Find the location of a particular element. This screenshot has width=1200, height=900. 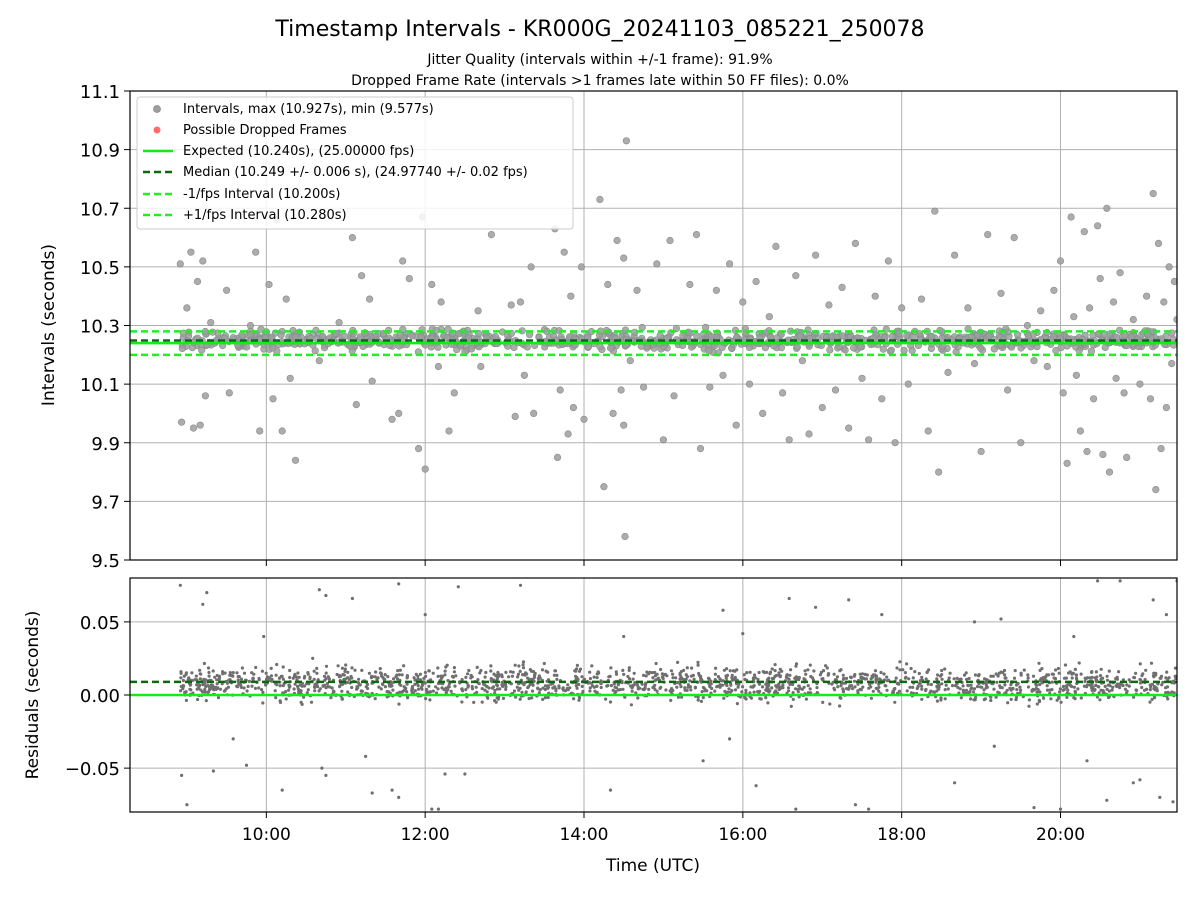

intervals-ytick-label: 9.7 is located at coordinates (105, 502).